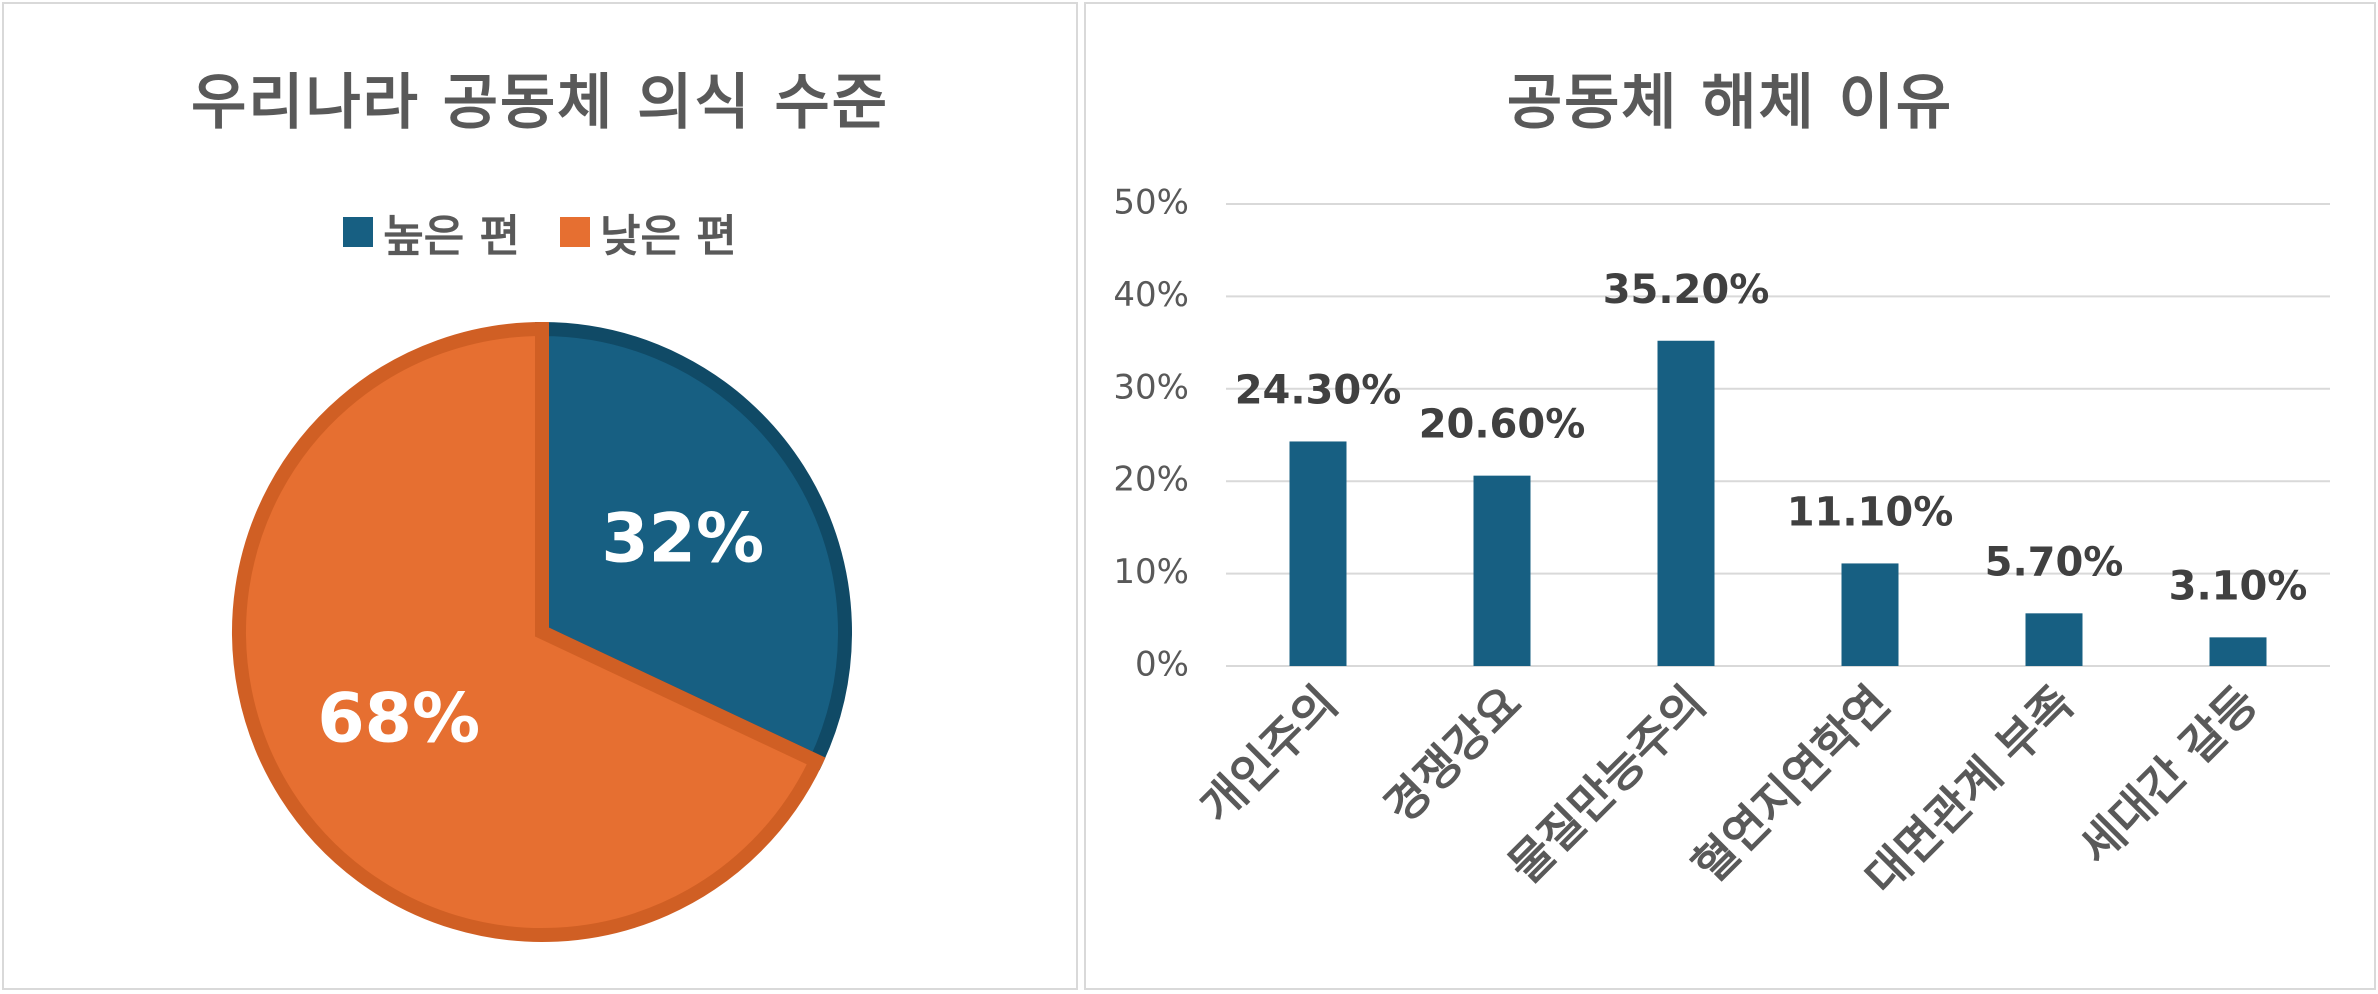 The width and height of the screenshot is (2378, 994). What do you see at coordinates (1151, 203) in the screenshot?
I see `y-tick-label: 50%` at bounding box center [1151, 203].